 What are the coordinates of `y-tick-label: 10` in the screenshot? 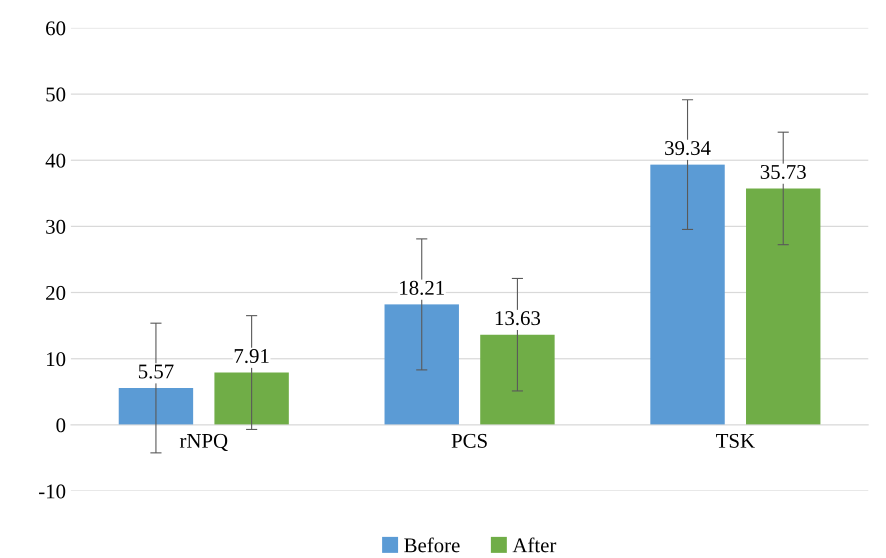 It's located at (56, 359).